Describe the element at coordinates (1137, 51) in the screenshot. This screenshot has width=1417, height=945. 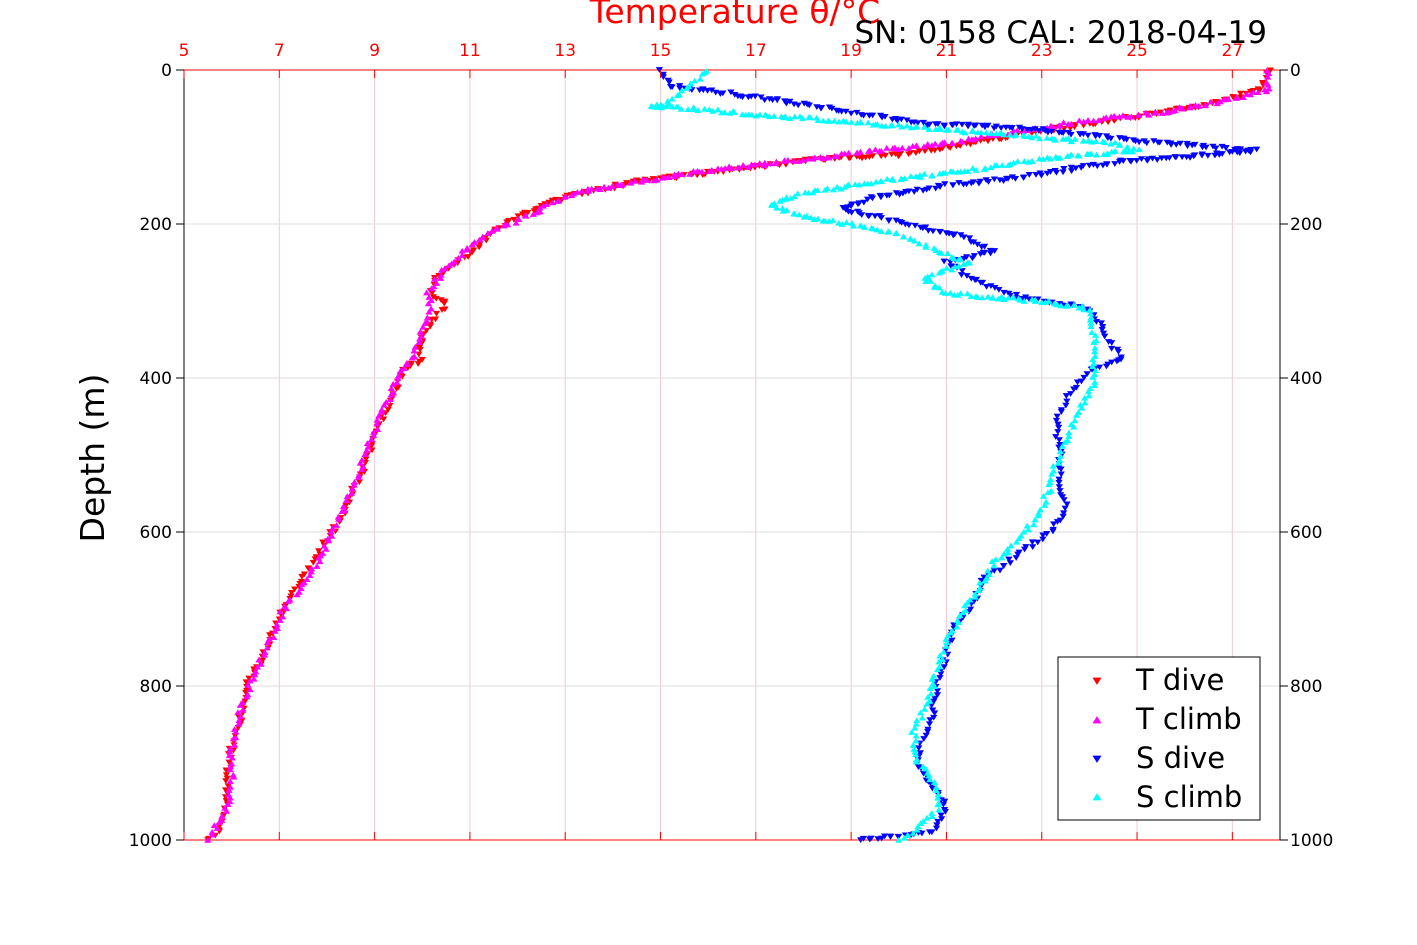
I see `x-tick-label: 25` at that location.